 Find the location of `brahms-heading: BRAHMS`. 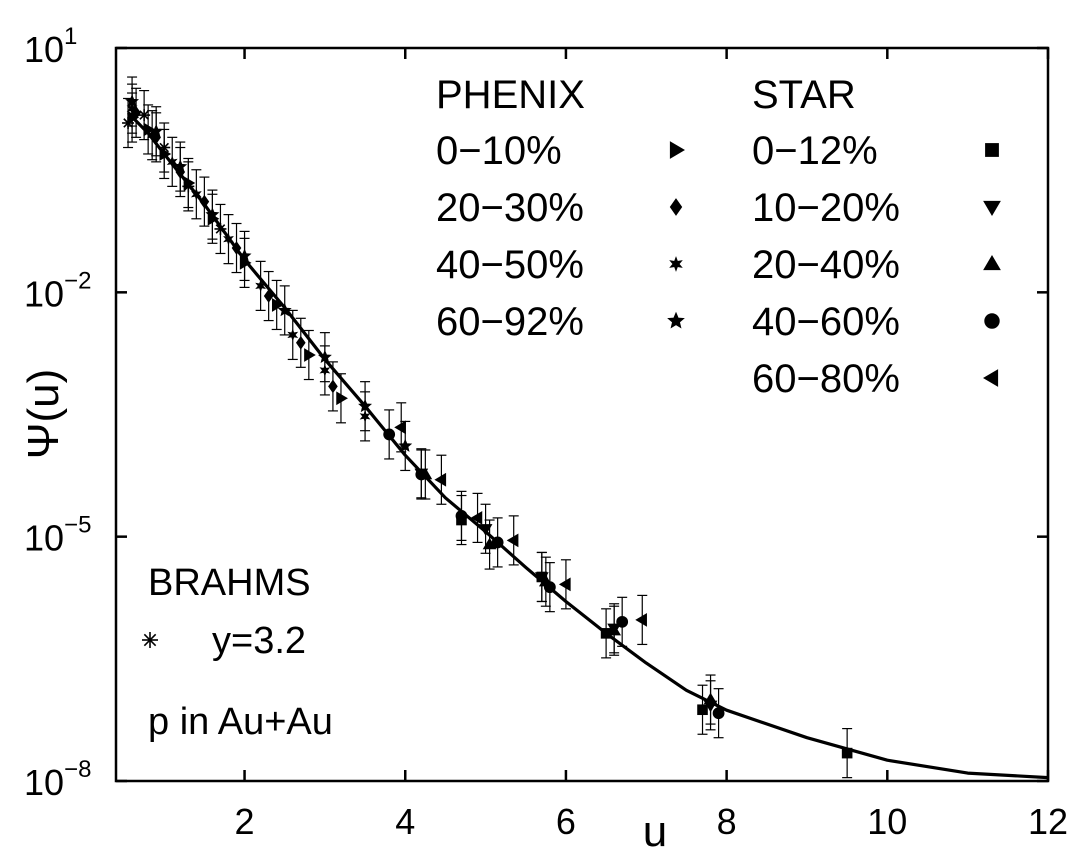

brahms-heading: BRAHMS is located at coordinates (229, 583).